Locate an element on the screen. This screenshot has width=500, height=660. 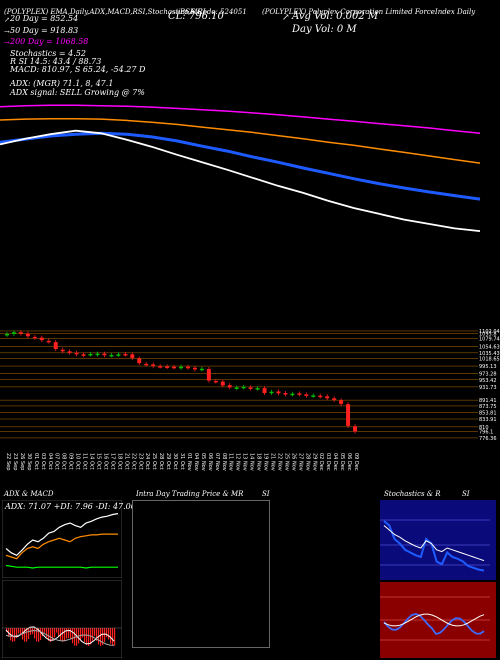
x-tick-label: 08 Nov is located at coordinates (224, 462).